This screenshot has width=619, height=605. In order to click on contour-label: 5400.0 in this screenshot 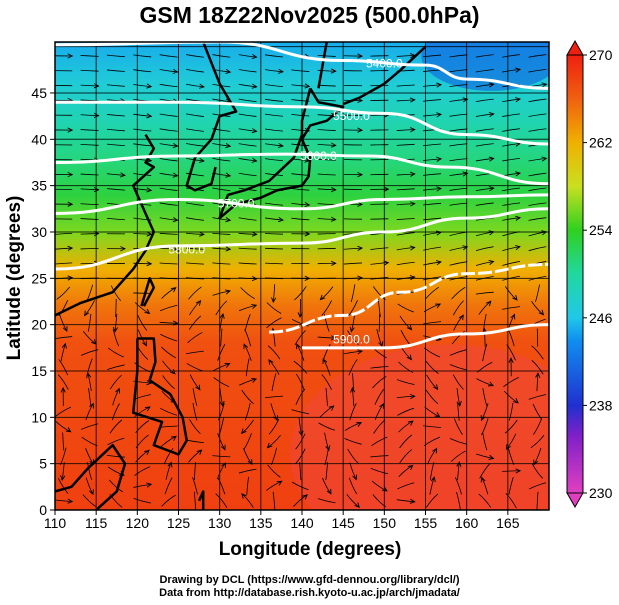, I will do `click(384, 63)`.